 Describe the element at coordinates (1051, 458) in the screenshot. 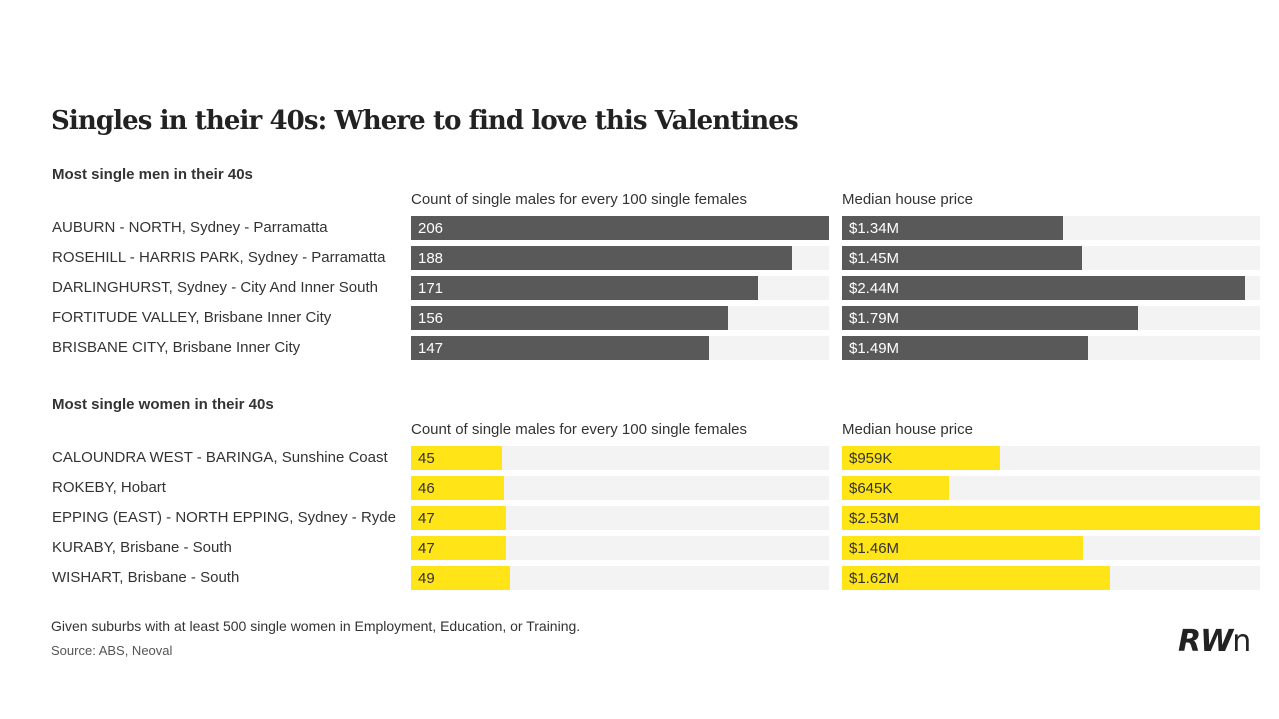

I see `bar-track: $959K` at that location.